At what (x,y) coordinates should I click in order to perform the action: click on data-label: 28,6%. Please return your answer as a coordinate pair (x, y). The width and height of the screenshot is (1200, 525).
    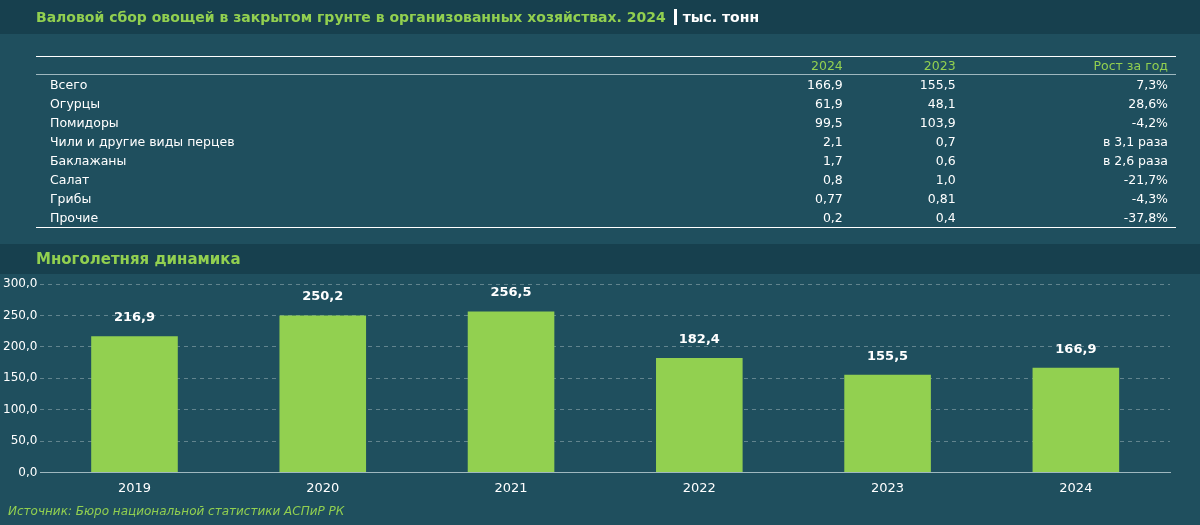
    Looking at the image, I should click on (1148, 104).